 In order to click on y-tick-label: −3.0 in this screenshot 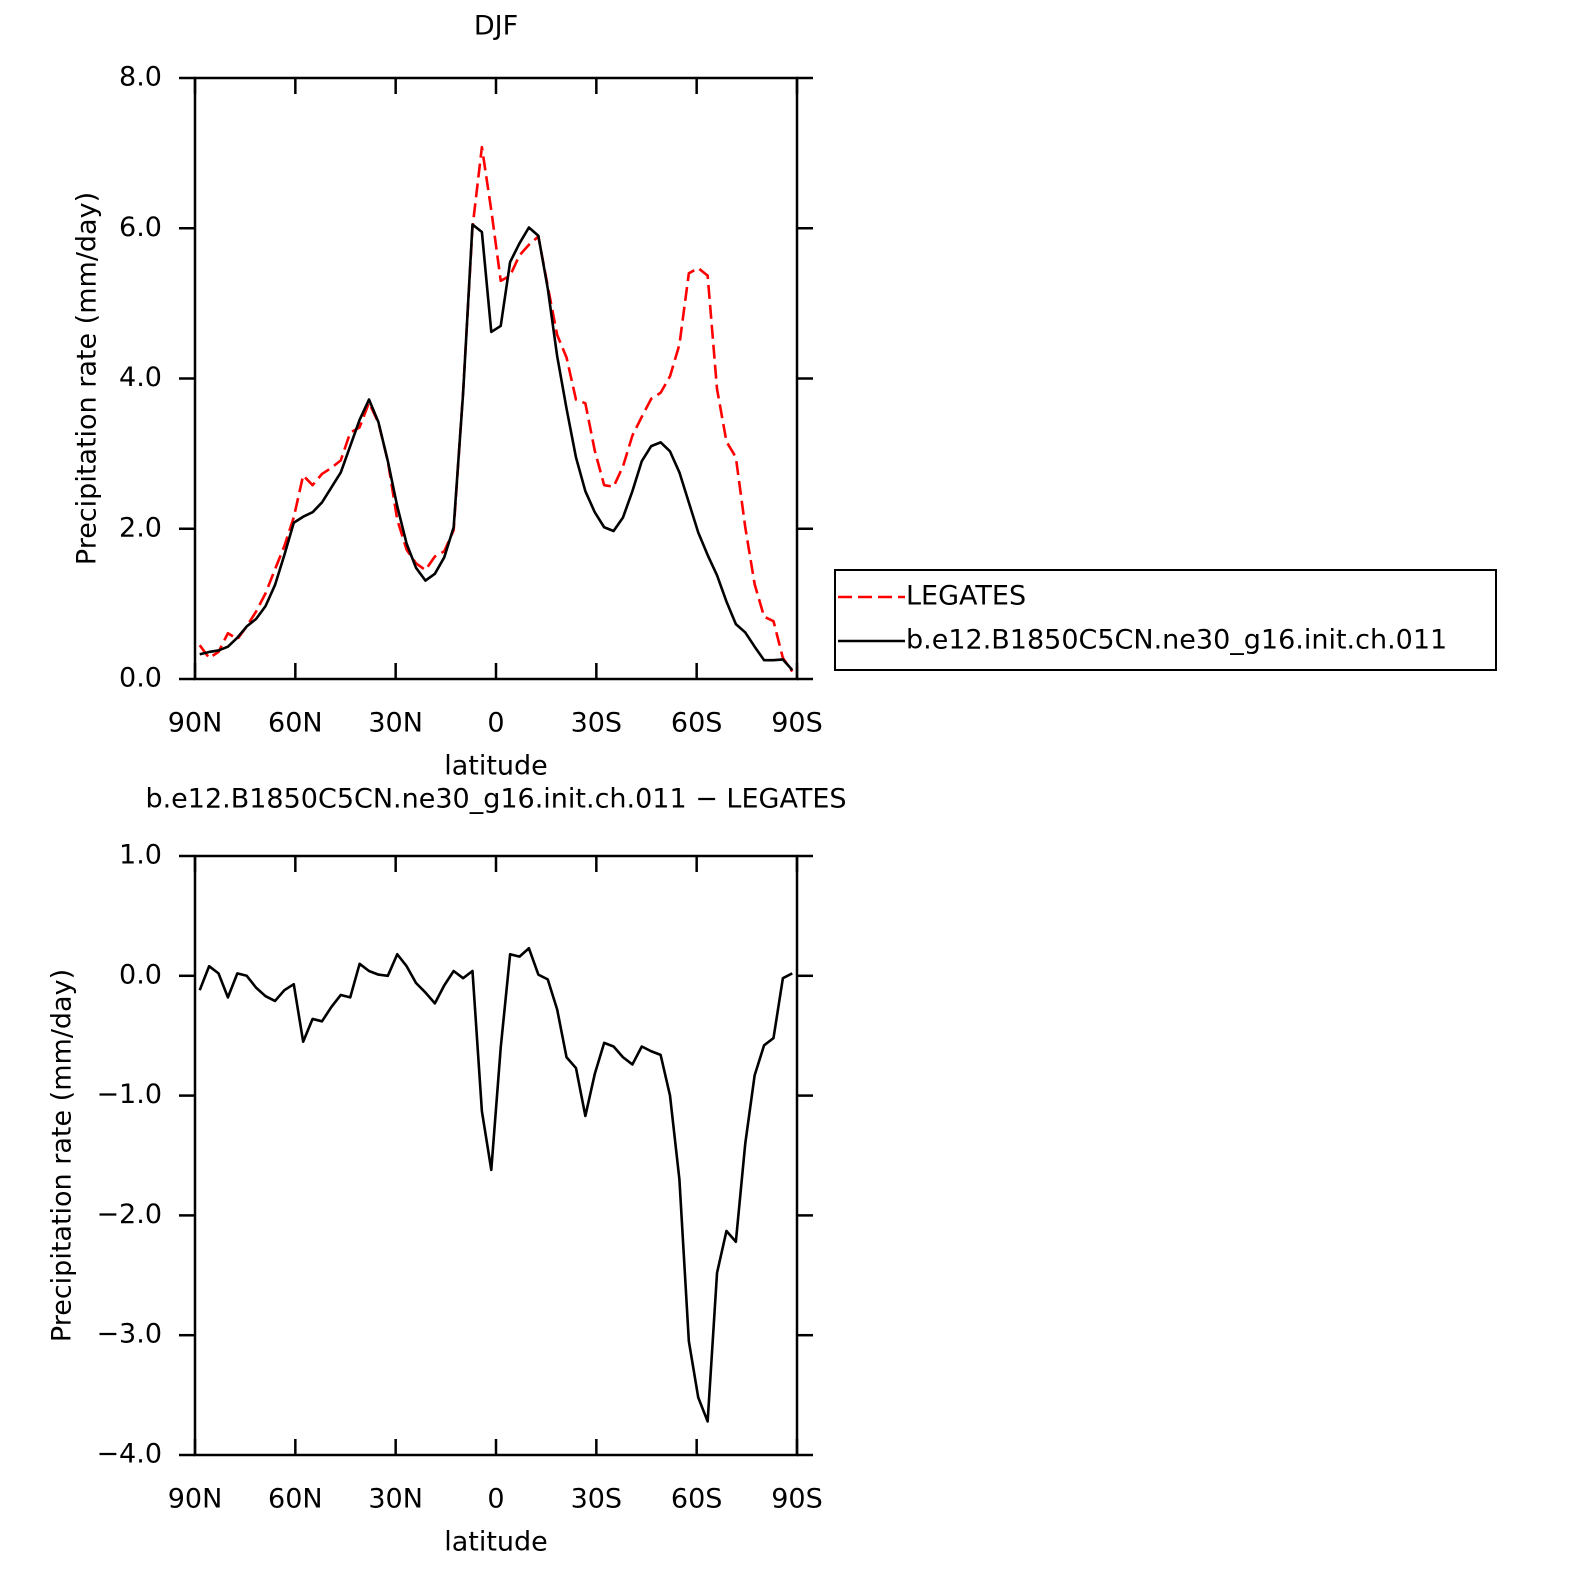, I will do `click(129, 1334)`.